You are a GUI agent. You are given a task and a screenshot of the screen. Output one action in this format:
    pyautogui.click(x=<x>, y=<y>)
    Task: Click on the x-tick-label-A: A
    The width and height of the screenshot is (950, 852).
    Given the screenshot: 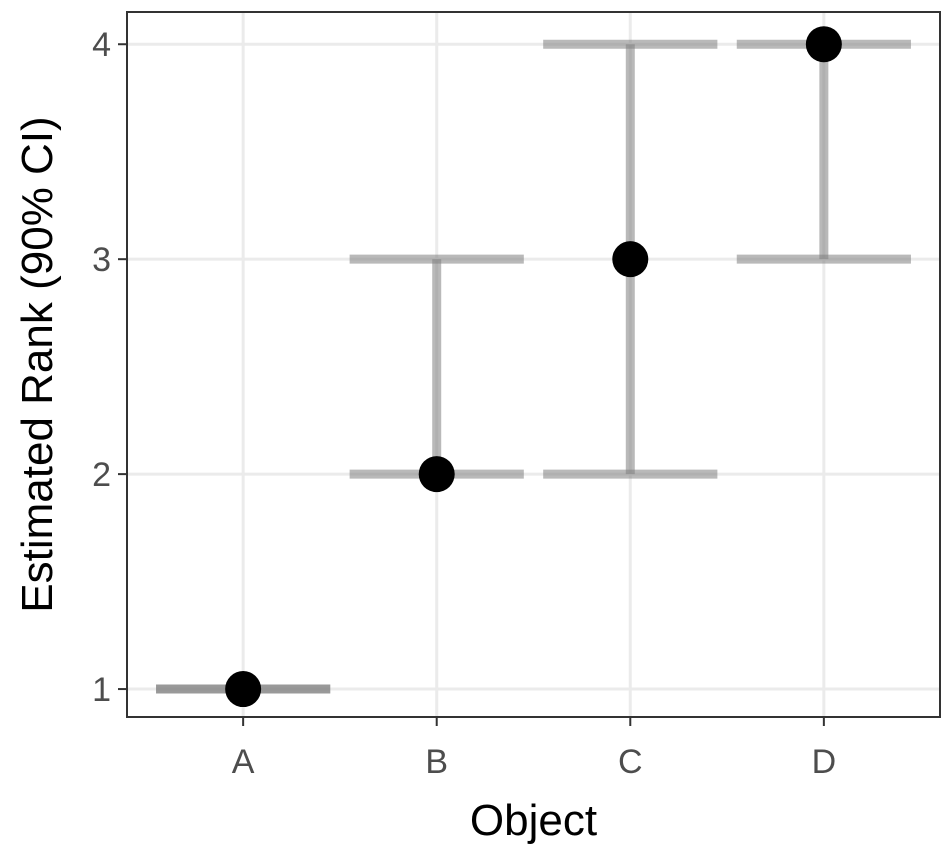 What is the action you would take?
    pyautogui.click(x=243, y=762)
    